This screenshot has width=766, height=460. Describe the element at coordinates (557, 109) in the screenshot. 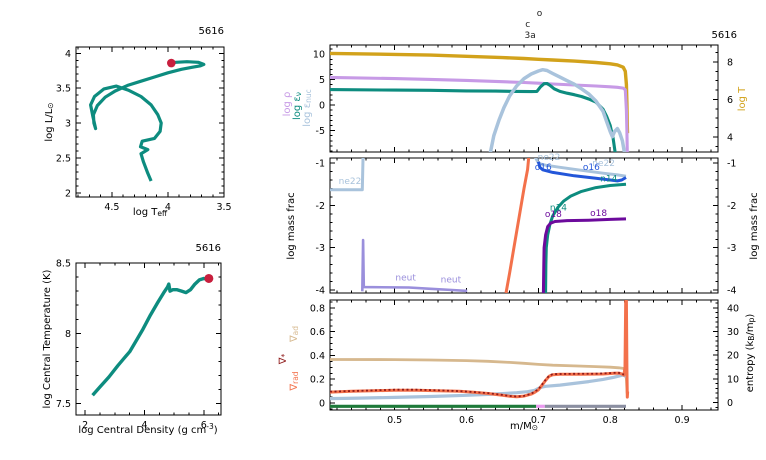

I see `series-log-eps-nuc` at that location.